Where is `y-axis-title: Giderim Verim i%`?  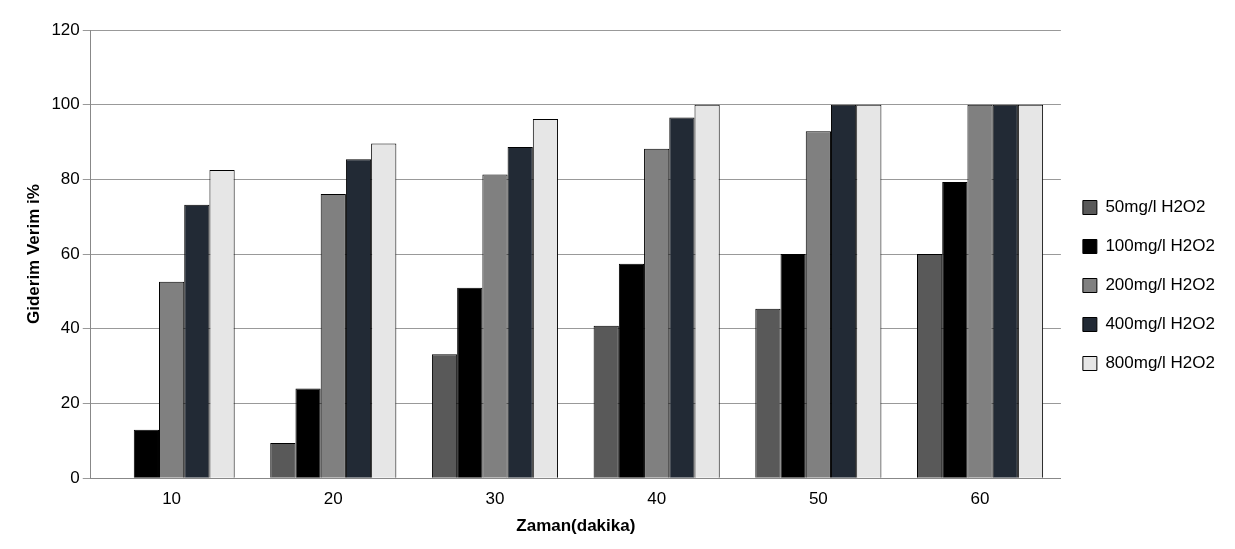 y-axis-title: Giderim Verim i% is located at coordinates (33, 254).